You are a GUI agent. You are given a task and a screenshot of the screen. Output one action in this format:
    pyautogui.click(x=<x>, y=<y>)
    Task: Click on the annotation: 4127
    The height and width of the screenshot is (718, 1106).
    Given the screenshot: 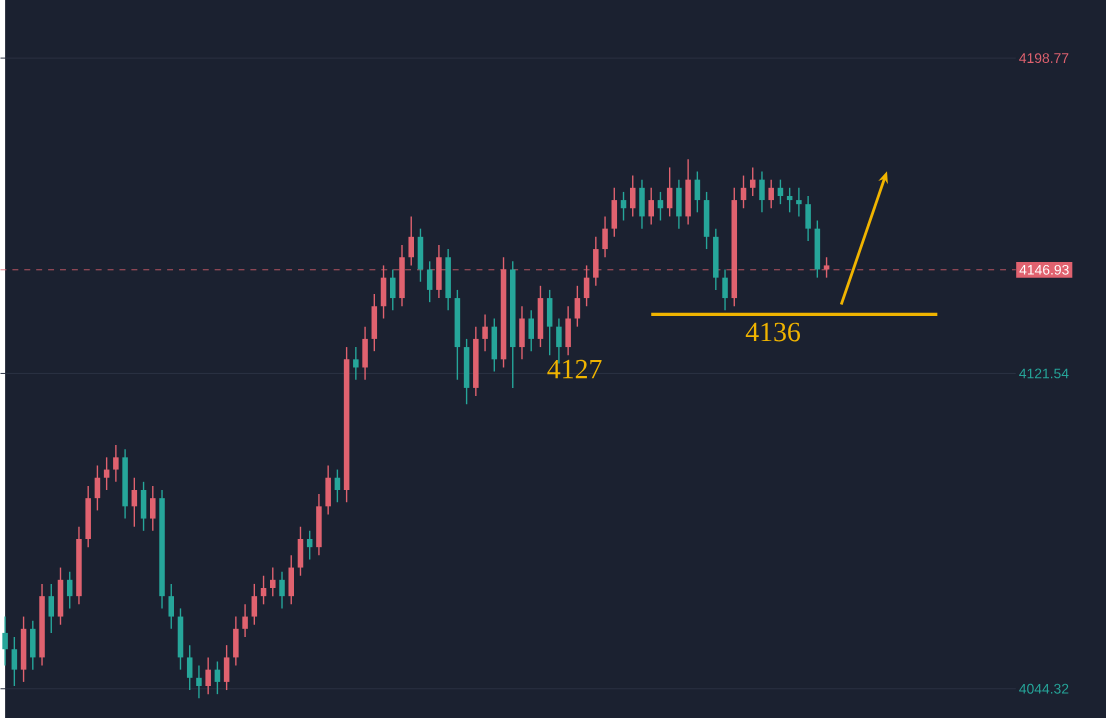 What is the action you would take?
    pyautogui.click(x=574, y=368)
    